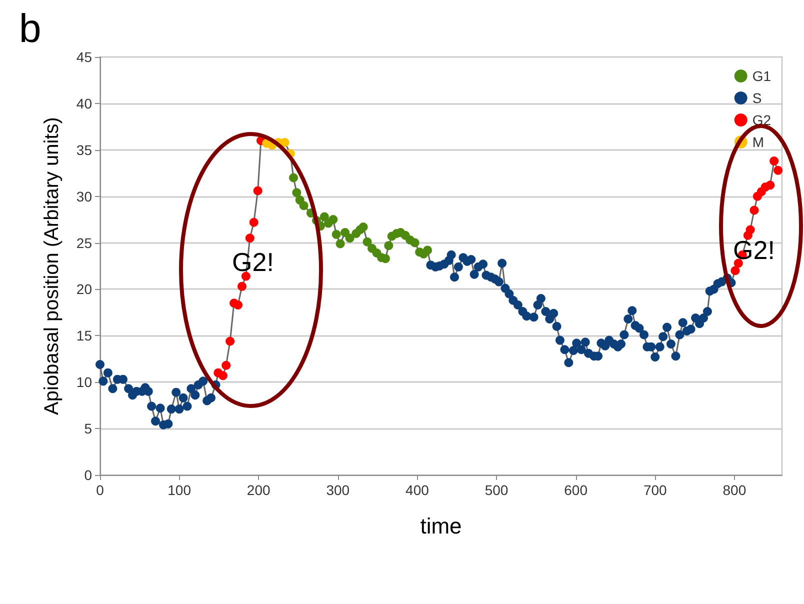  Describe the element at coordinates (84, 196) in the screenshot. I see `y-tick-label: 30` at that location.